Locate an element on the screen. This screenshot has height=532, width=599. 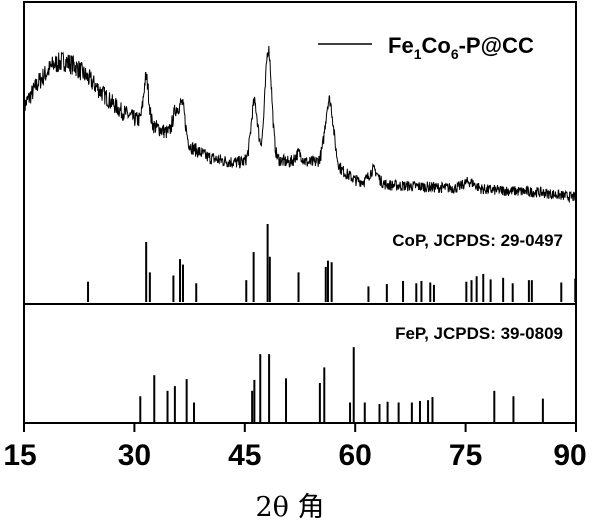
fep-reference-lines is located at coordinates (341, 384).